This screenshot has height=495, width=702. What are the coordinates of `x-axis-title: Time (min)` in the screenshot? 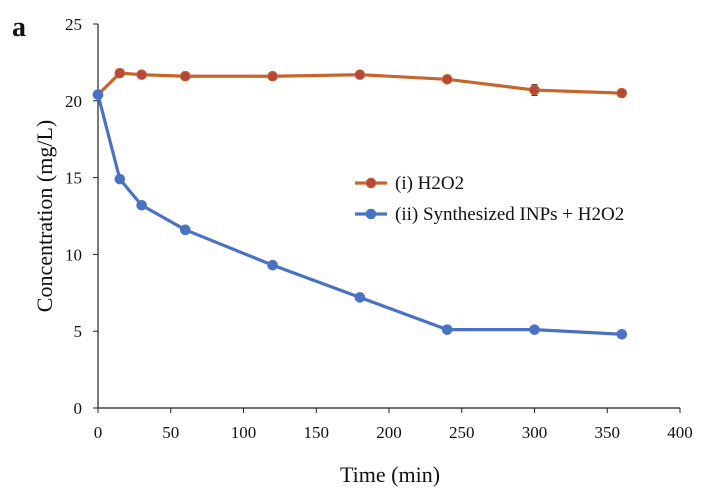 It's located at (390, 474).